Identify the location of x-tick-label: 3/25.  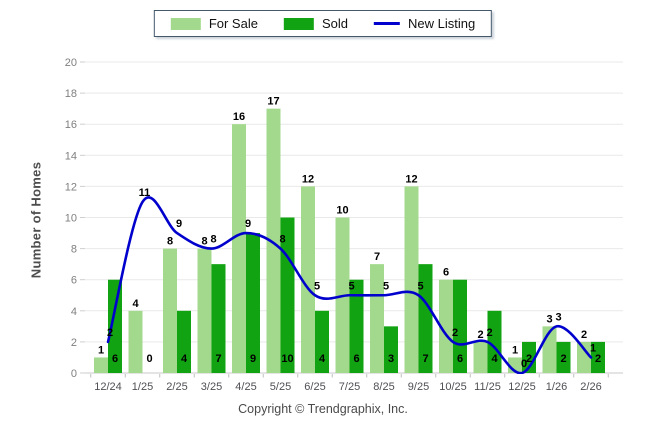
(211, 387).